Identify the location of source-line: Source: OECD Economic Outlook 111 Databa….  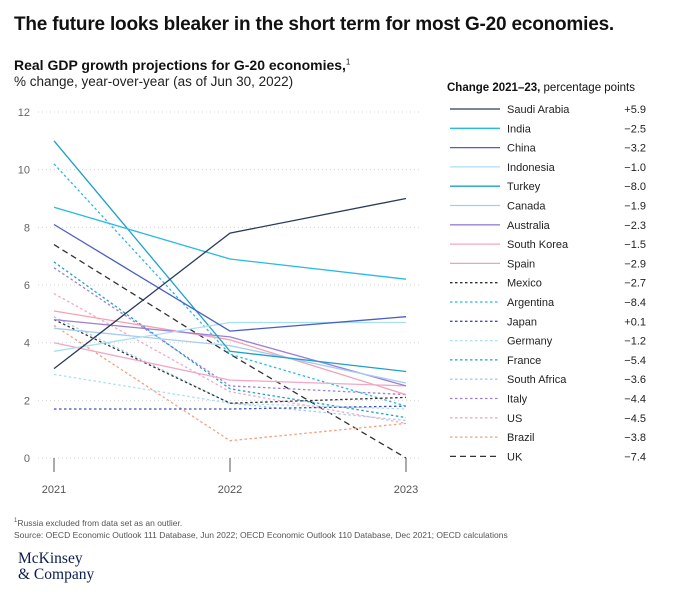
(261, 534).